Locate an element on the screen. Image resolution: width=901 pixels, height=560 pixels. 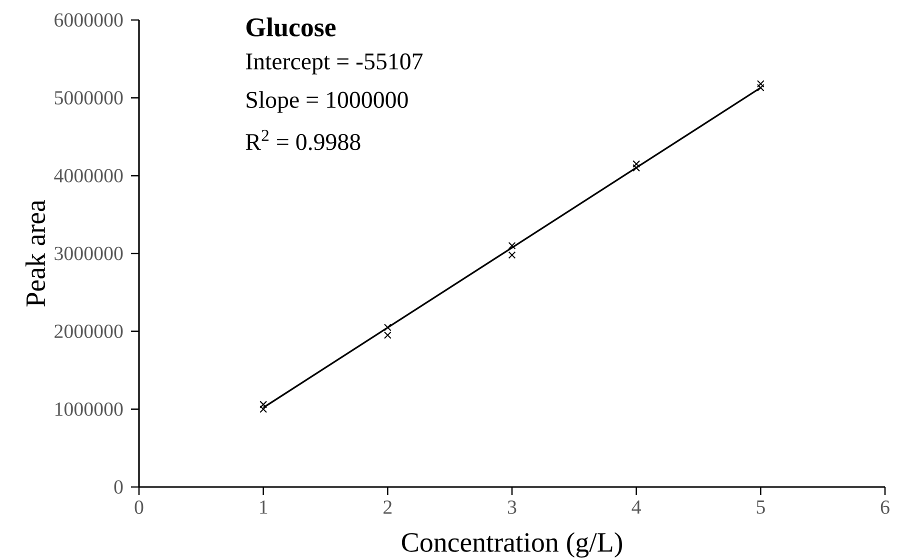
y-tick-label: 5000000 is located at coordinates (88, 98).